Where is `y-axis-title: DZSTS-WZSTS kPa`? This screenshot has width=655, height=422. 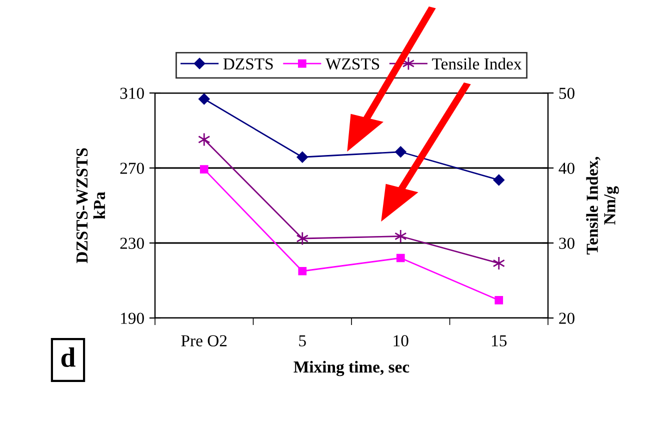
y-axis-title: DZSTS-WZSTS kPa is located at coordinates (91, 206).